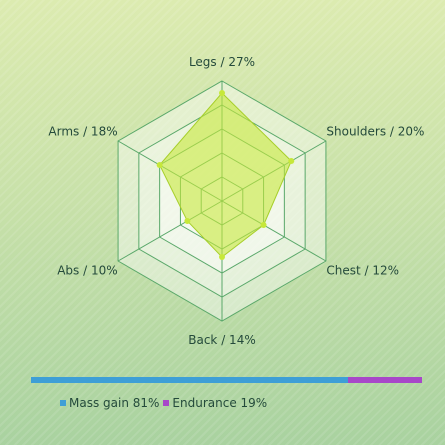  Describe the element at coordinates (222, 257) in the screenshot. I see `point-back` at that location.